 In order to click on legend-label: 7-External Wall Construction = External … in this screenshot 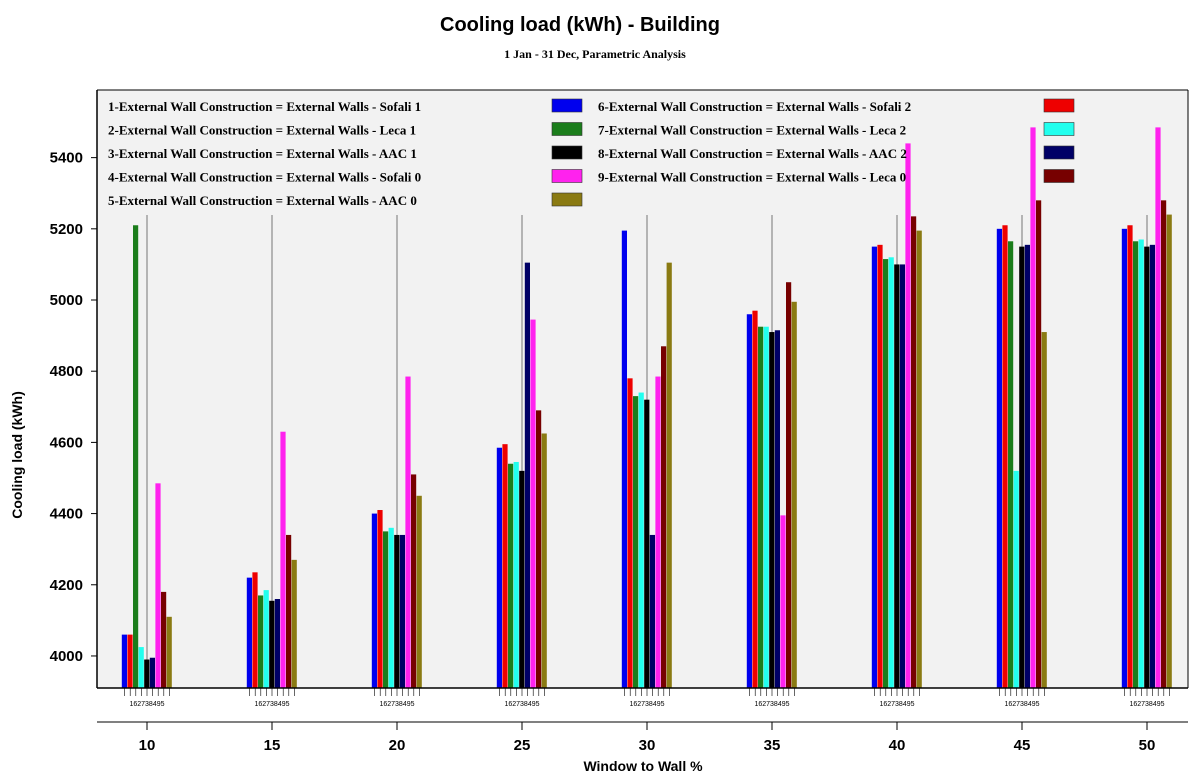, I will do `click(752, 130)`.